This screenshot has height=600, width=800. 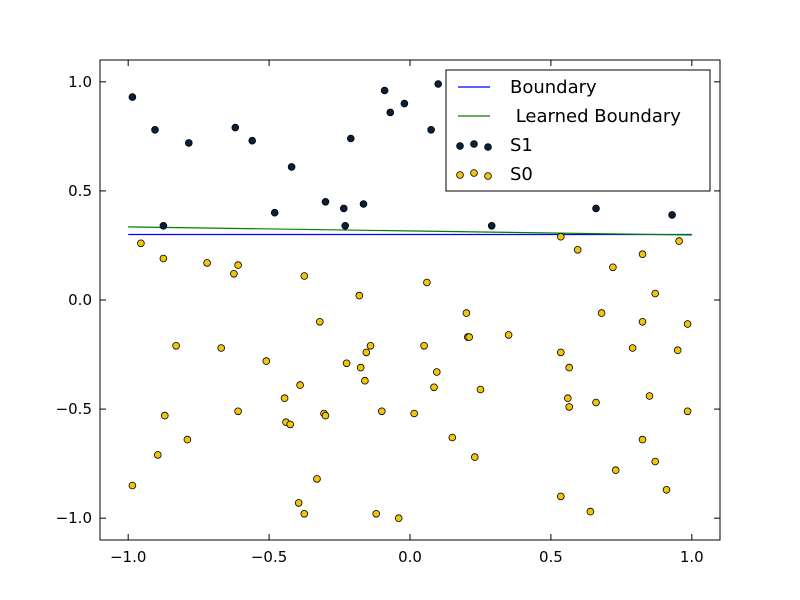 I want to click on x-tick-label: 0.5, so click(x=551, y=557).